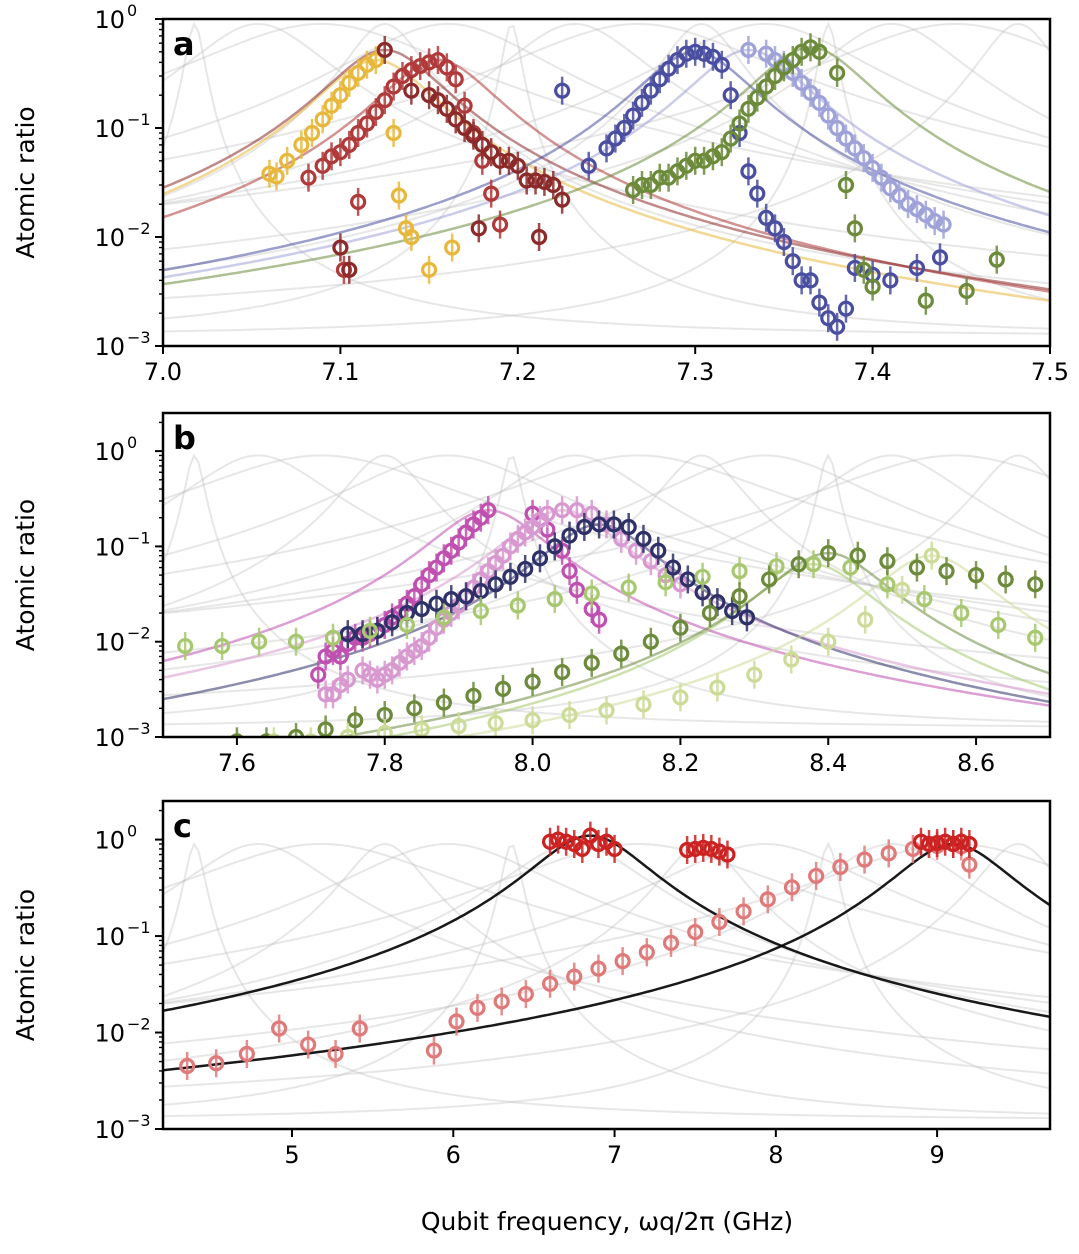 Image resolution: width=1079 pixels, height=1254 pixels. Describe the element at coordinates (25, 965) in the screenshot. I see `y-axis-label: Atomic ratio` at that location.